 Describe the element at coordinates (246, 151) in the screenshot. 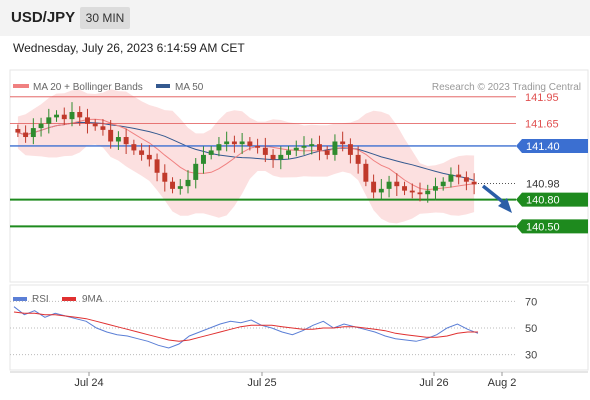

I see `ma50-line` at that location.